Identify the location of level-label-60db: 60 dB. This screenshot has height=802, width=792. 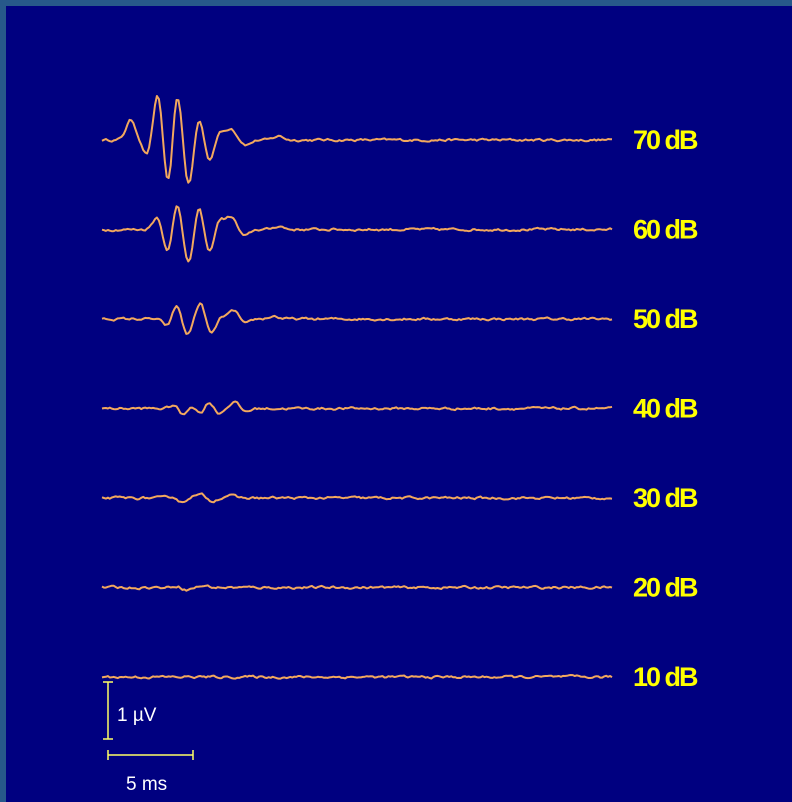
(665, 230).